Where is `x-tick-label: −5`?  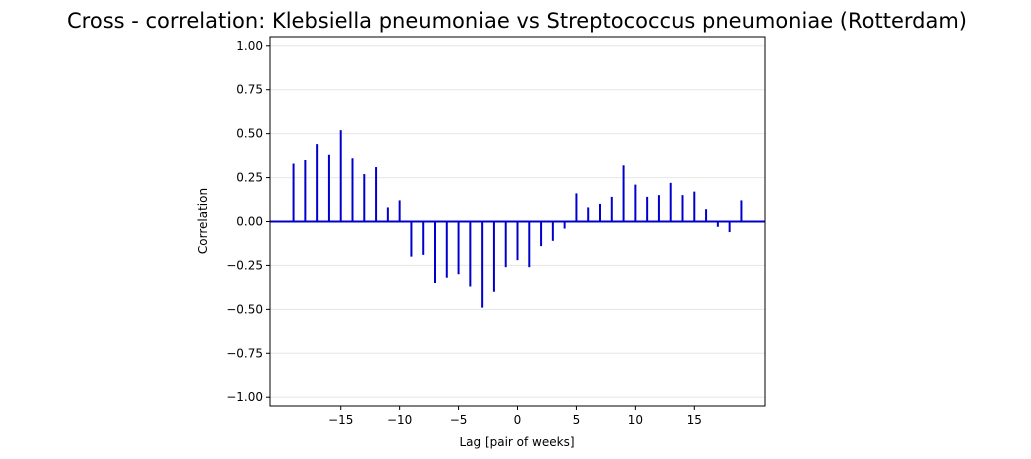
x-tick-label: −5 is located at coordinates (459, 420).